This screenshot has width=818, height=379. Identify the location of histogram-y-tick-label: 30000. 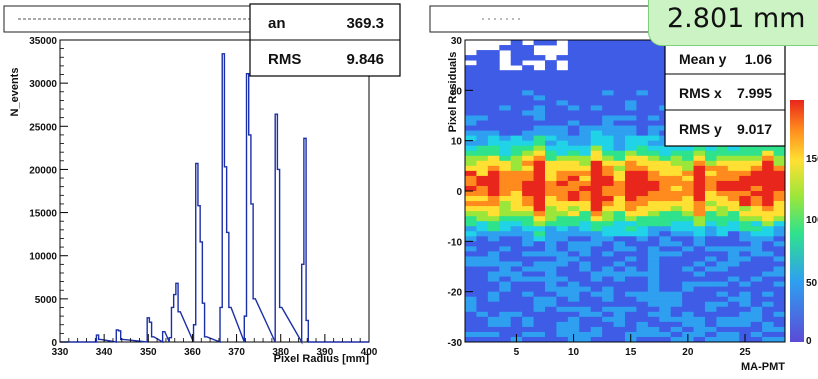
(43, 84).